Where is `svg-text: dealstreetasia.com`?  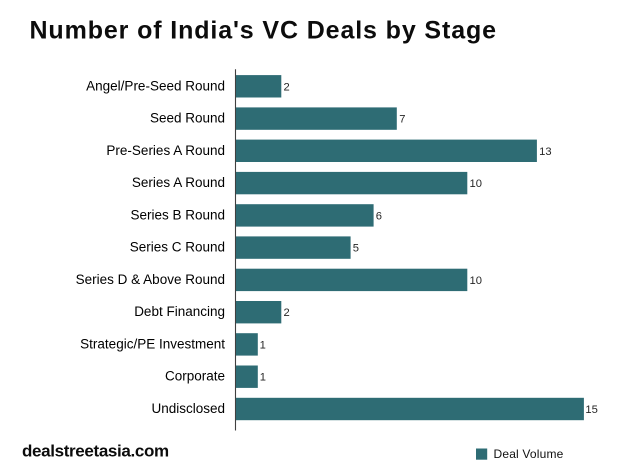
svg-text: dealstreetasia.com is located at coordinates (95, 451).